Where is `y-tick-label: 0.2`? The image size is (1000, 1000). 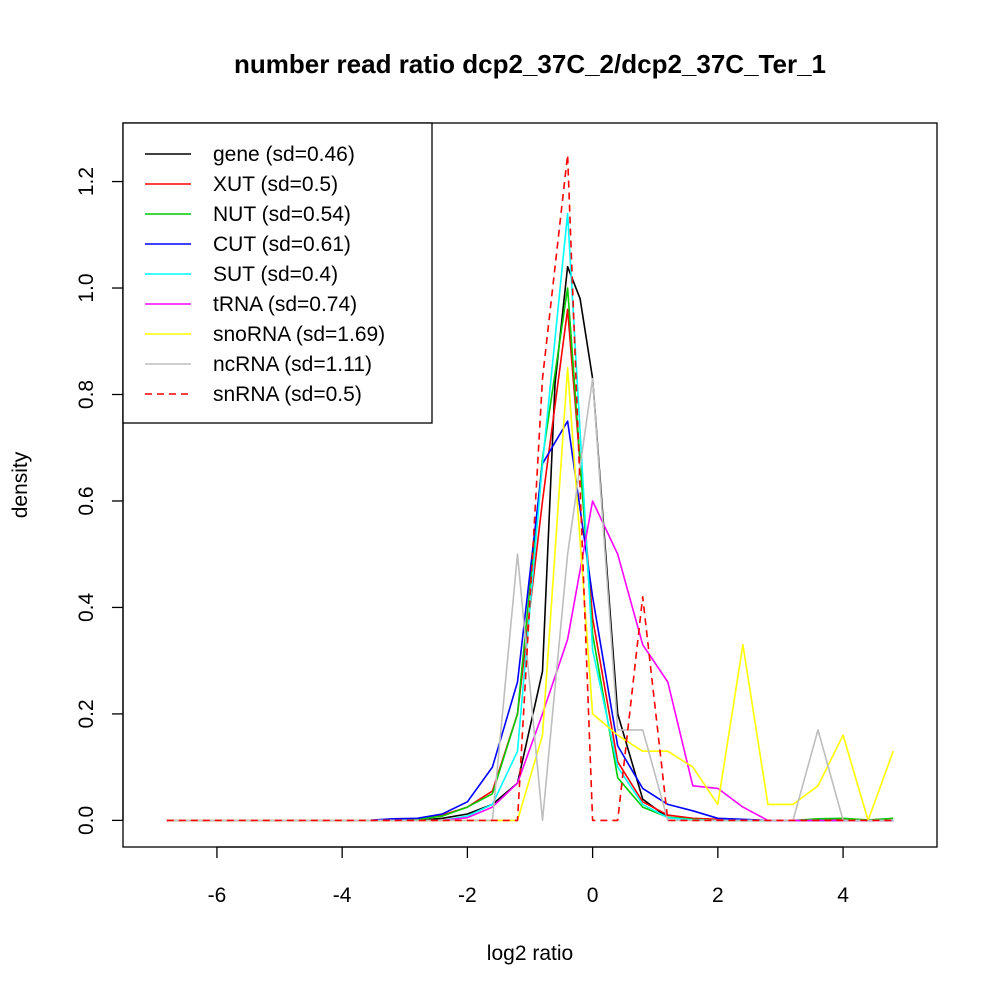
y-tick-label: 0.2 is located at coordinates (86, 713).